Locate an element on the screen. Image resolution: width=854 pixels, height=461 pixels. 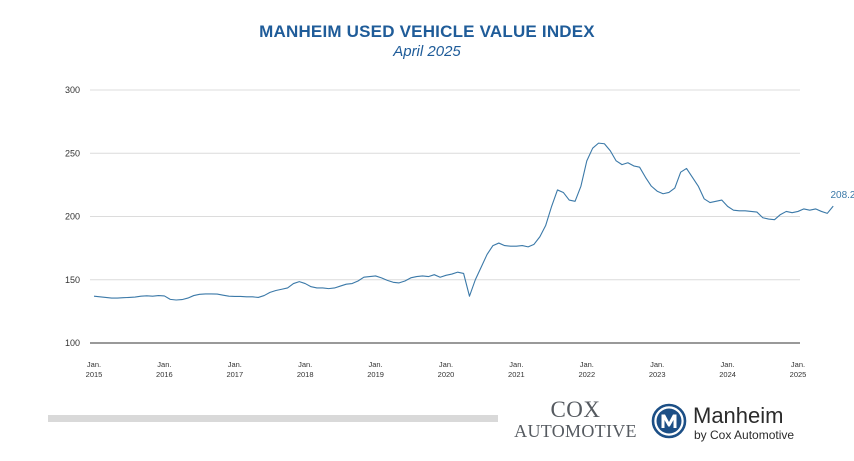
last-value-label: 208.2 is located at coordinates (842, 195).